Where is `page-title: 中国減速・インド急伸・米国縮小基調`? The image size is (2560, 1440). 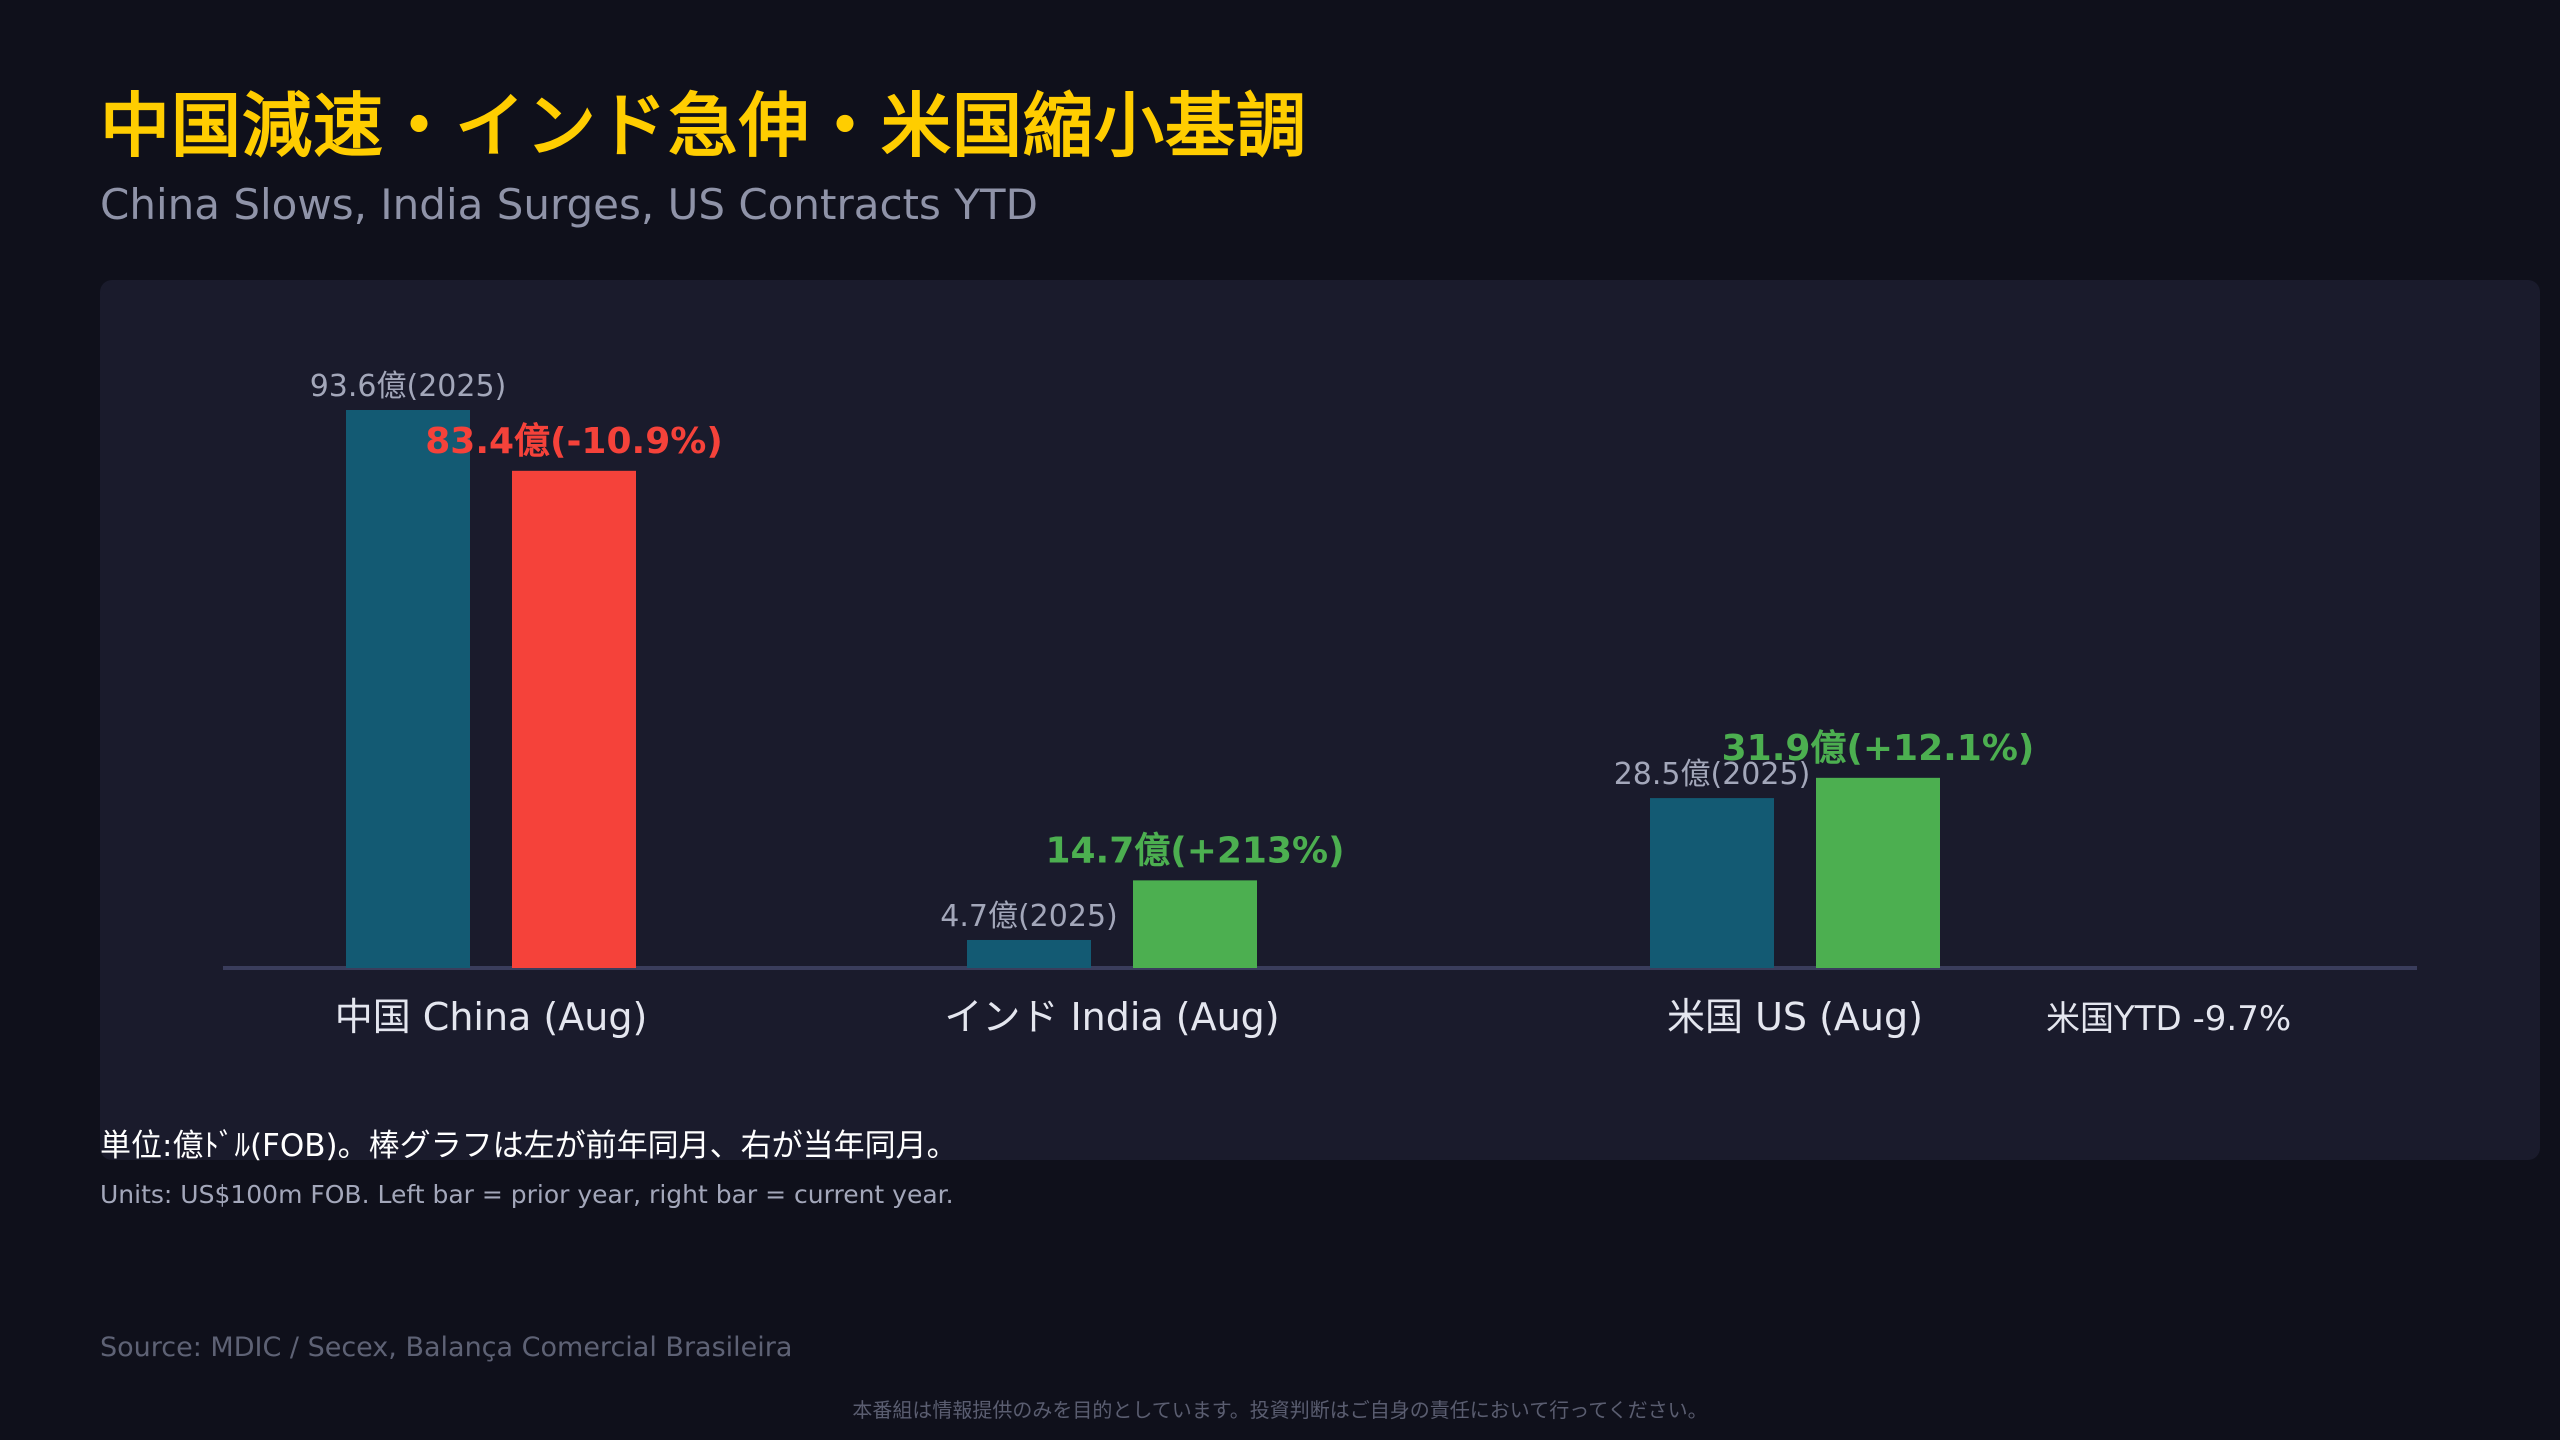
page-title: 中国減速・インド急伸・米国縮小基調 is located at coordinates (703, 126).